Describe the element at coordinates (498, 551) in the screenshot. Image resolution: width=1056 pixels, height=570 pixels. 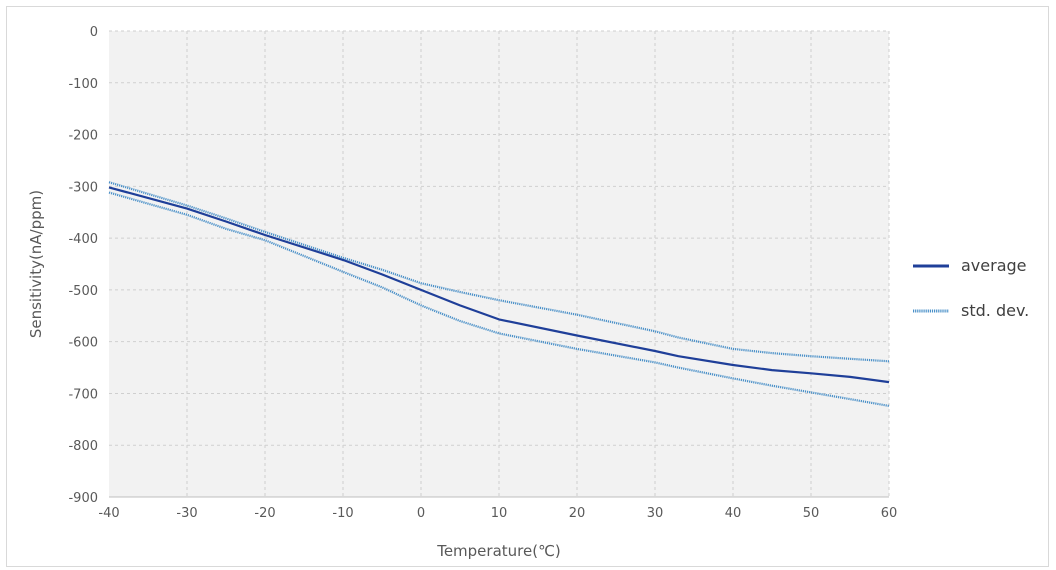
I see `x-axis-label: Temperature(℃)` at that location.